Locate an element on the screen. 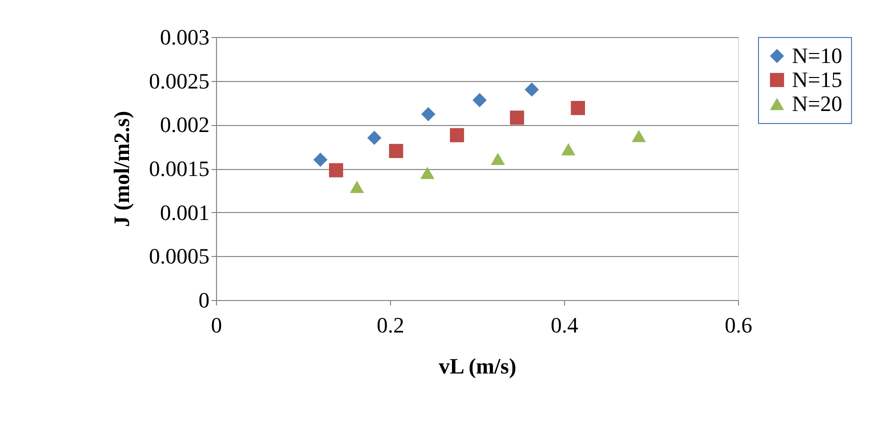  y-tick-label: 0.001 is located at coordinates (185, 212).